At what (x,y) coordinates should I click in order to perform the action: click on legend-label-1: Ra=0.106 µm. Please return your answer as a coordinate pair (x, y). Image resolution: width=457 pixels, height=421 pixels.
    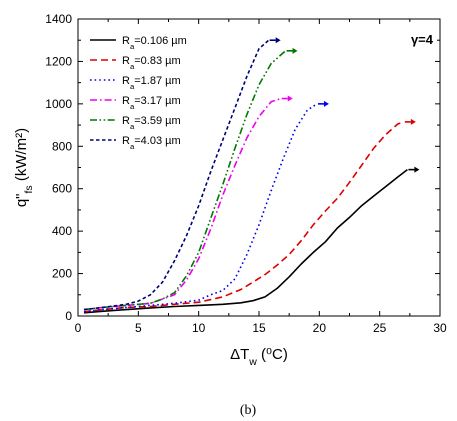
    Looking at the image, I should click on (154, 43).